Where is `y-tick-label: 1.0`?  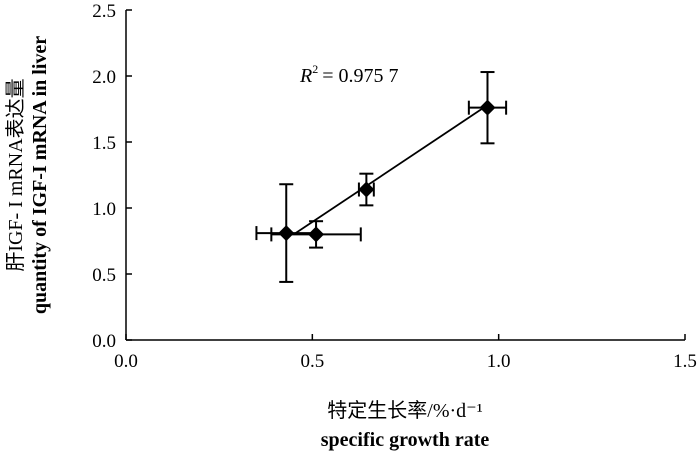
y-tick-label: 1.0 is located at coordinates (104, 209).